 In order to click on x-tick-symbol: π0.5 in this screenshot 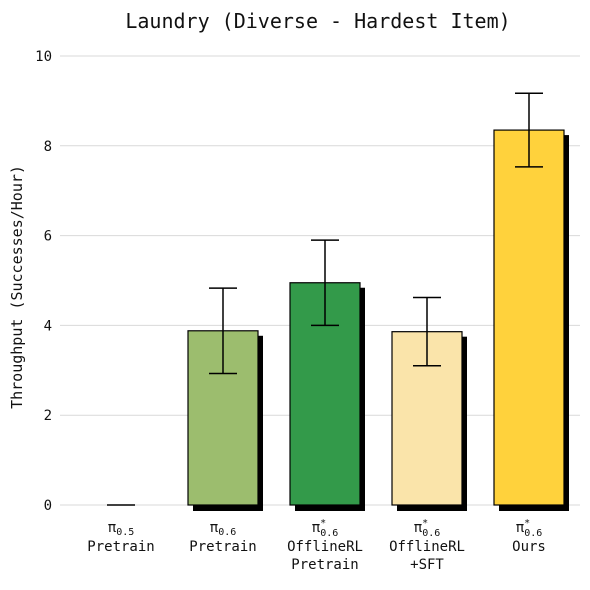, I will do `click(121, 529)`.